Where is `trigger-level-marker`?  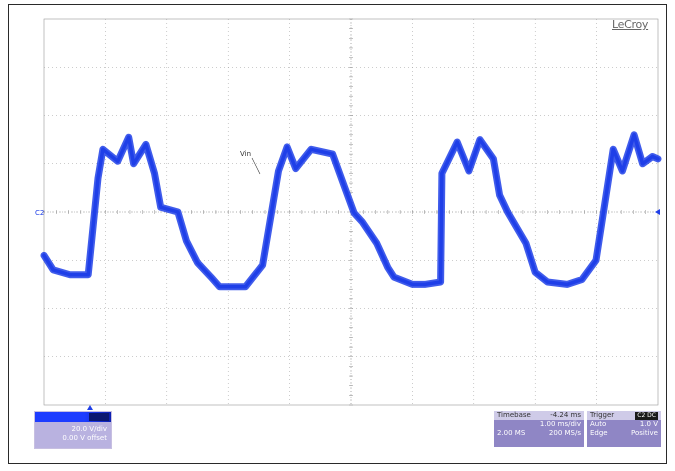
trigger-level-marker is located at coordinates (657, 212).